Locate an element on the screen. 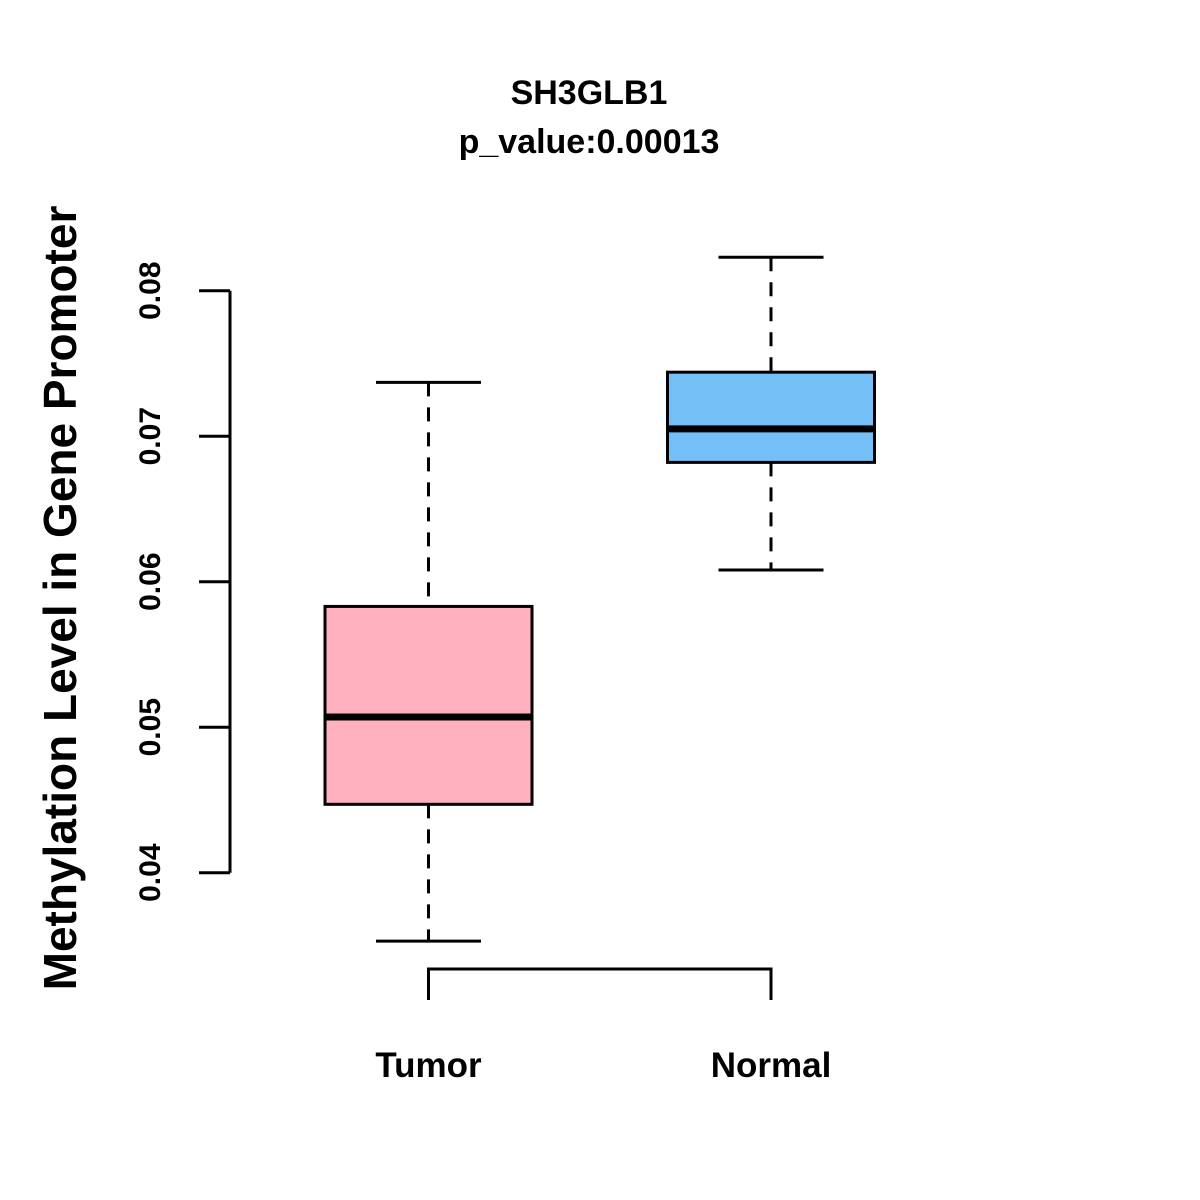 The width and height of the screenshot is (1200, 1200). y-tick-label: 0.06 is located at coordinates (150, 582).